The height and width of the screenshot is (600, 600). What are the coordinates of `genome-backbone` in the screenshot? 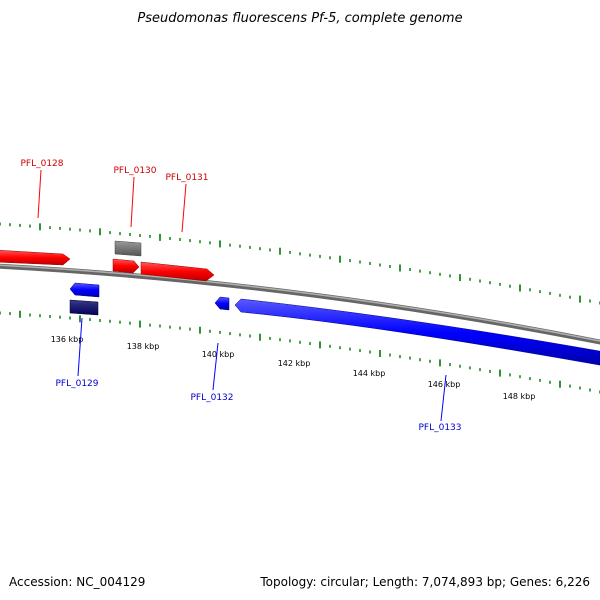 It's located at (300, 304).